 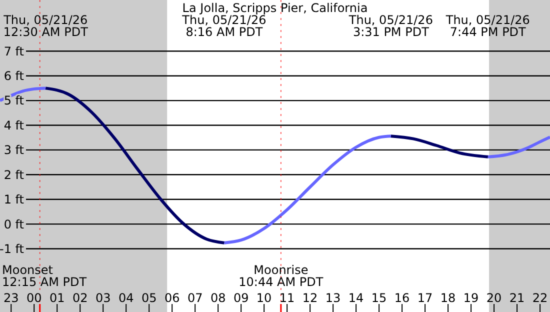 What do you see at coordinates (379, 298) in the screenshot?
I see `x-tick-label: 15` at bounding box center [379, 298].